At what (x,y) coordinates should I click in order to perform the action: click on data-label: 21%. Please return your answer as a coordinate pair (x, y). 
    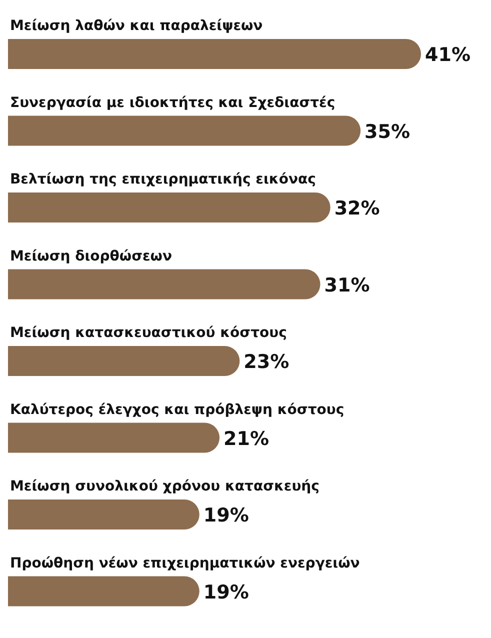
    Looking at the image, I should click on (247, 439).